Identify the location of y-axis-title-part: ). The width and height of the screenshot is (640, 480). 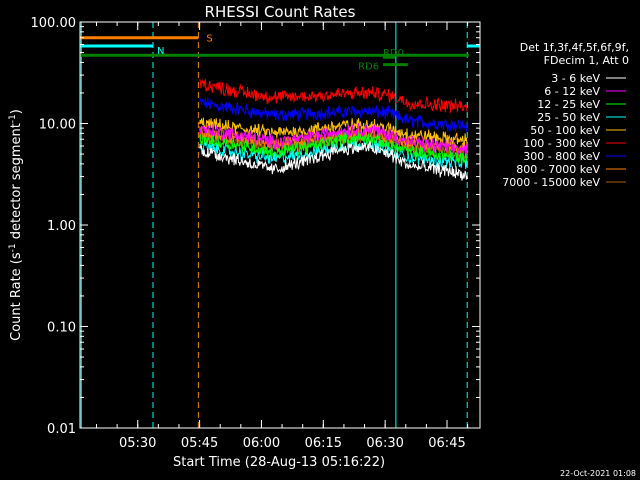
(16, 111).